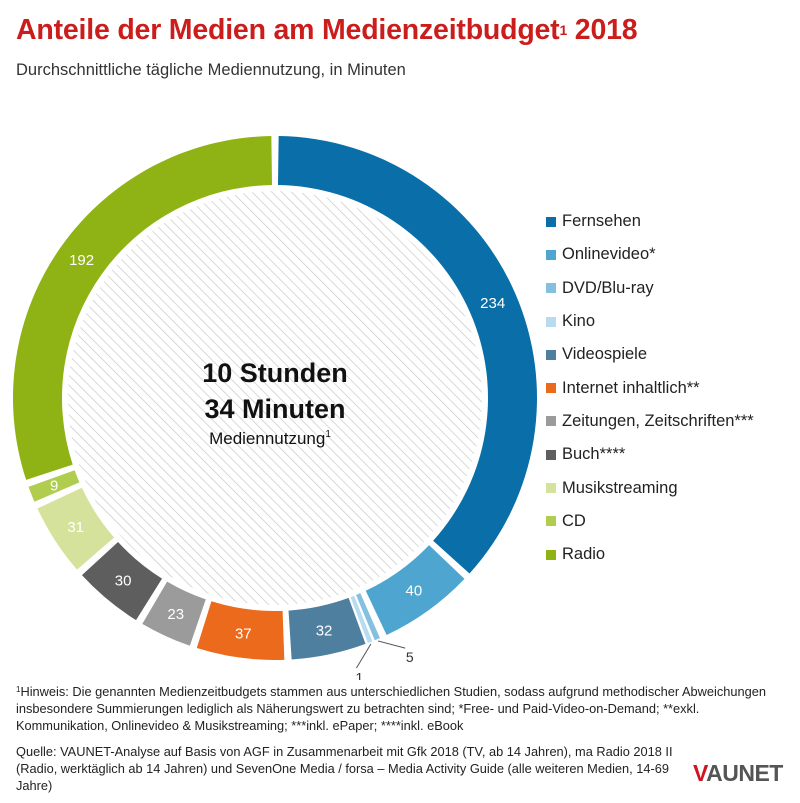 The width and height of the screenshot is (800, 803). Describe the element at coordinates (579, 321) in the screenshot. I see `legend-label: Kino` at that location.